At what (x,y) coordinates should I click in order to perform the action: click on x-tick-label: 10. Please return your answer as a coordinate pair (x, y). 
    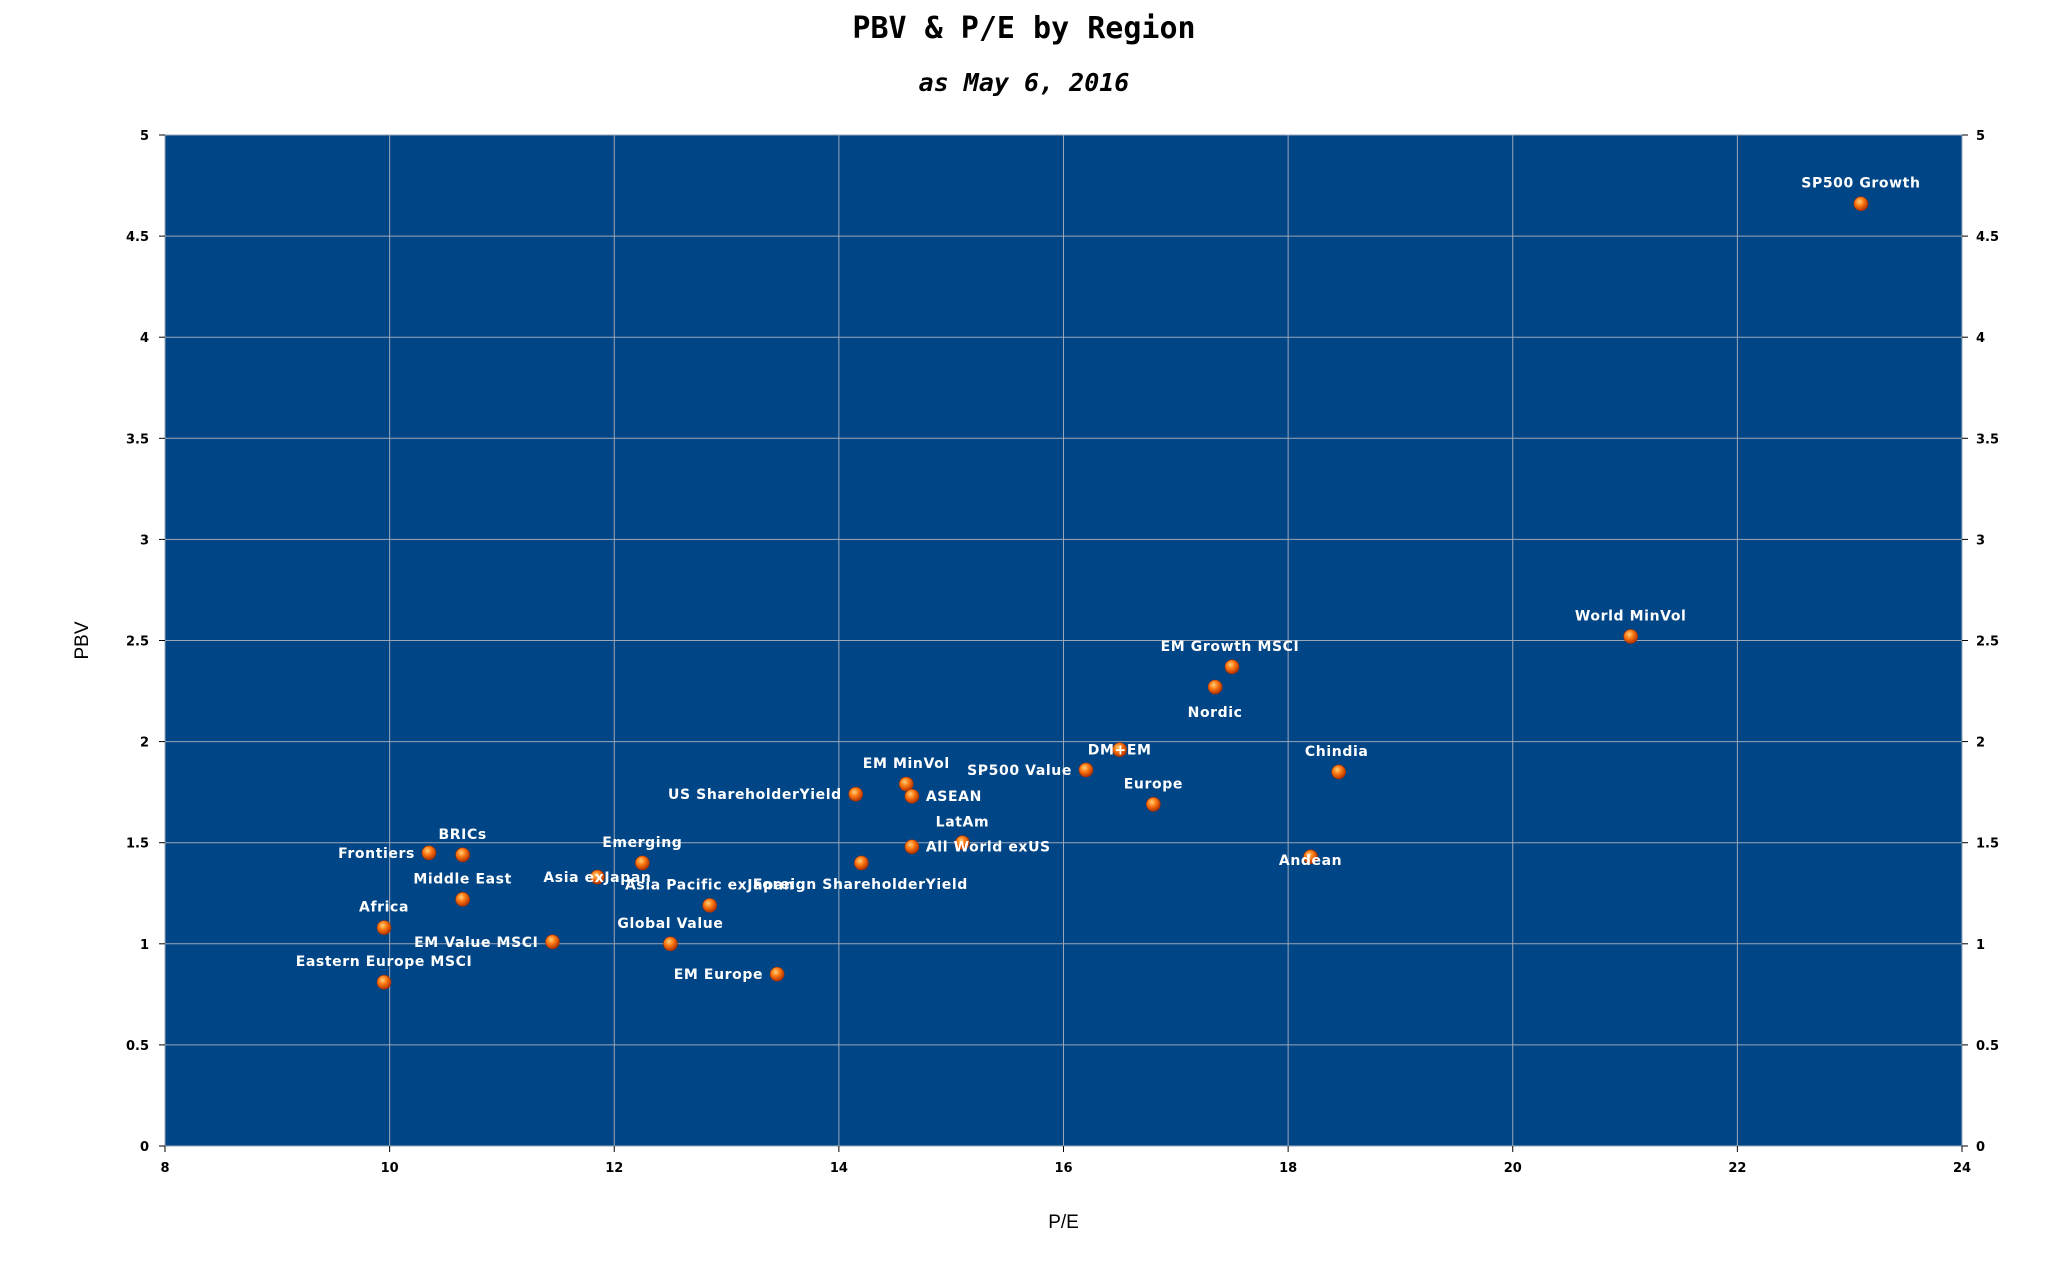
    Looking at the image, I should click on (390, 1168).